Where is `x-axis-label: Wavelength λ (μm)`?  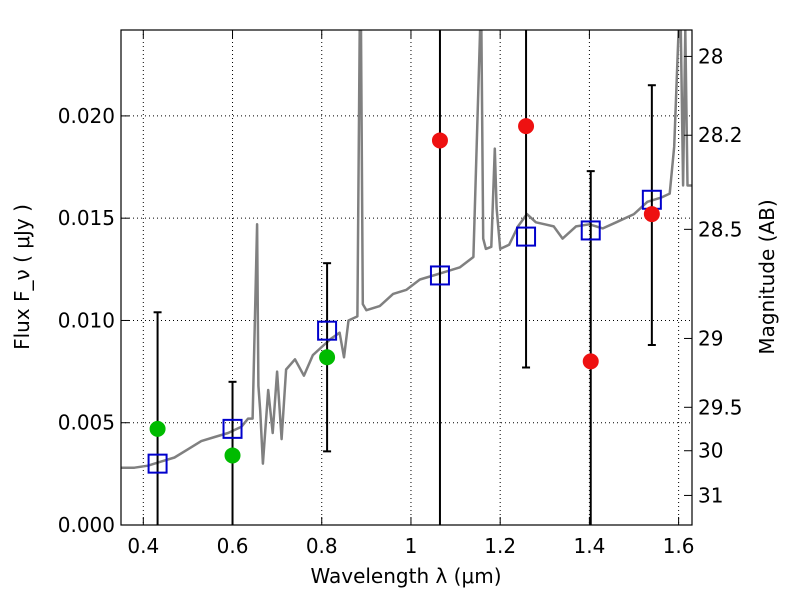
x-axis-label: Wavelength λ (μm) is located at coordinates (405, 576).